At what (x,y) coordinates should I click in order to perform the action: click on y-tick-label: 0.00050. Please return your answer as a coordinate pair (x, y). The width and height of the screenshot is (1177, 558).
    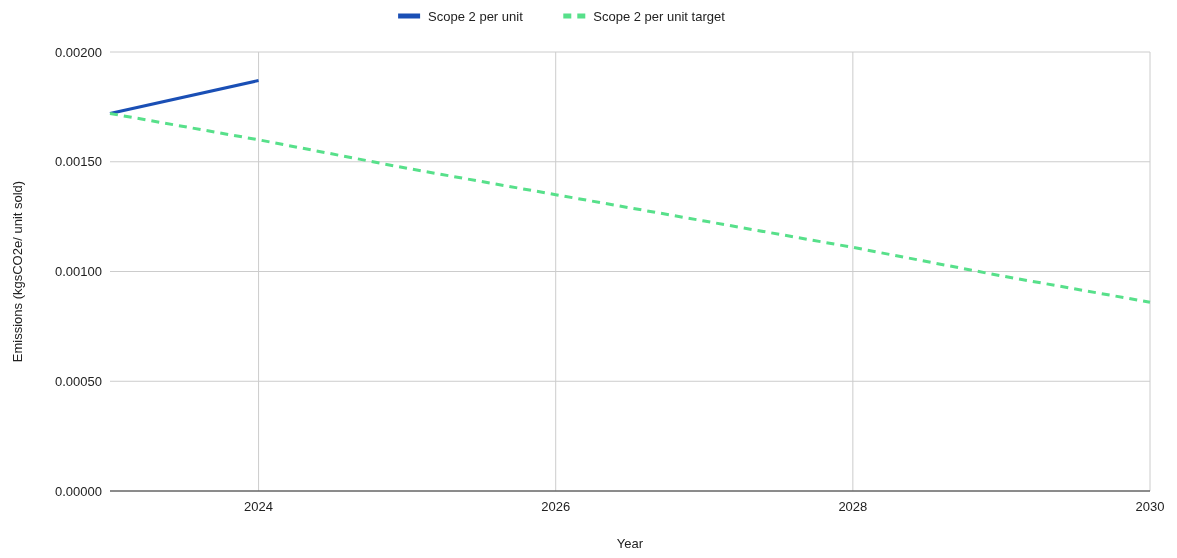
    Looking at the image, I should click on (78, 381).